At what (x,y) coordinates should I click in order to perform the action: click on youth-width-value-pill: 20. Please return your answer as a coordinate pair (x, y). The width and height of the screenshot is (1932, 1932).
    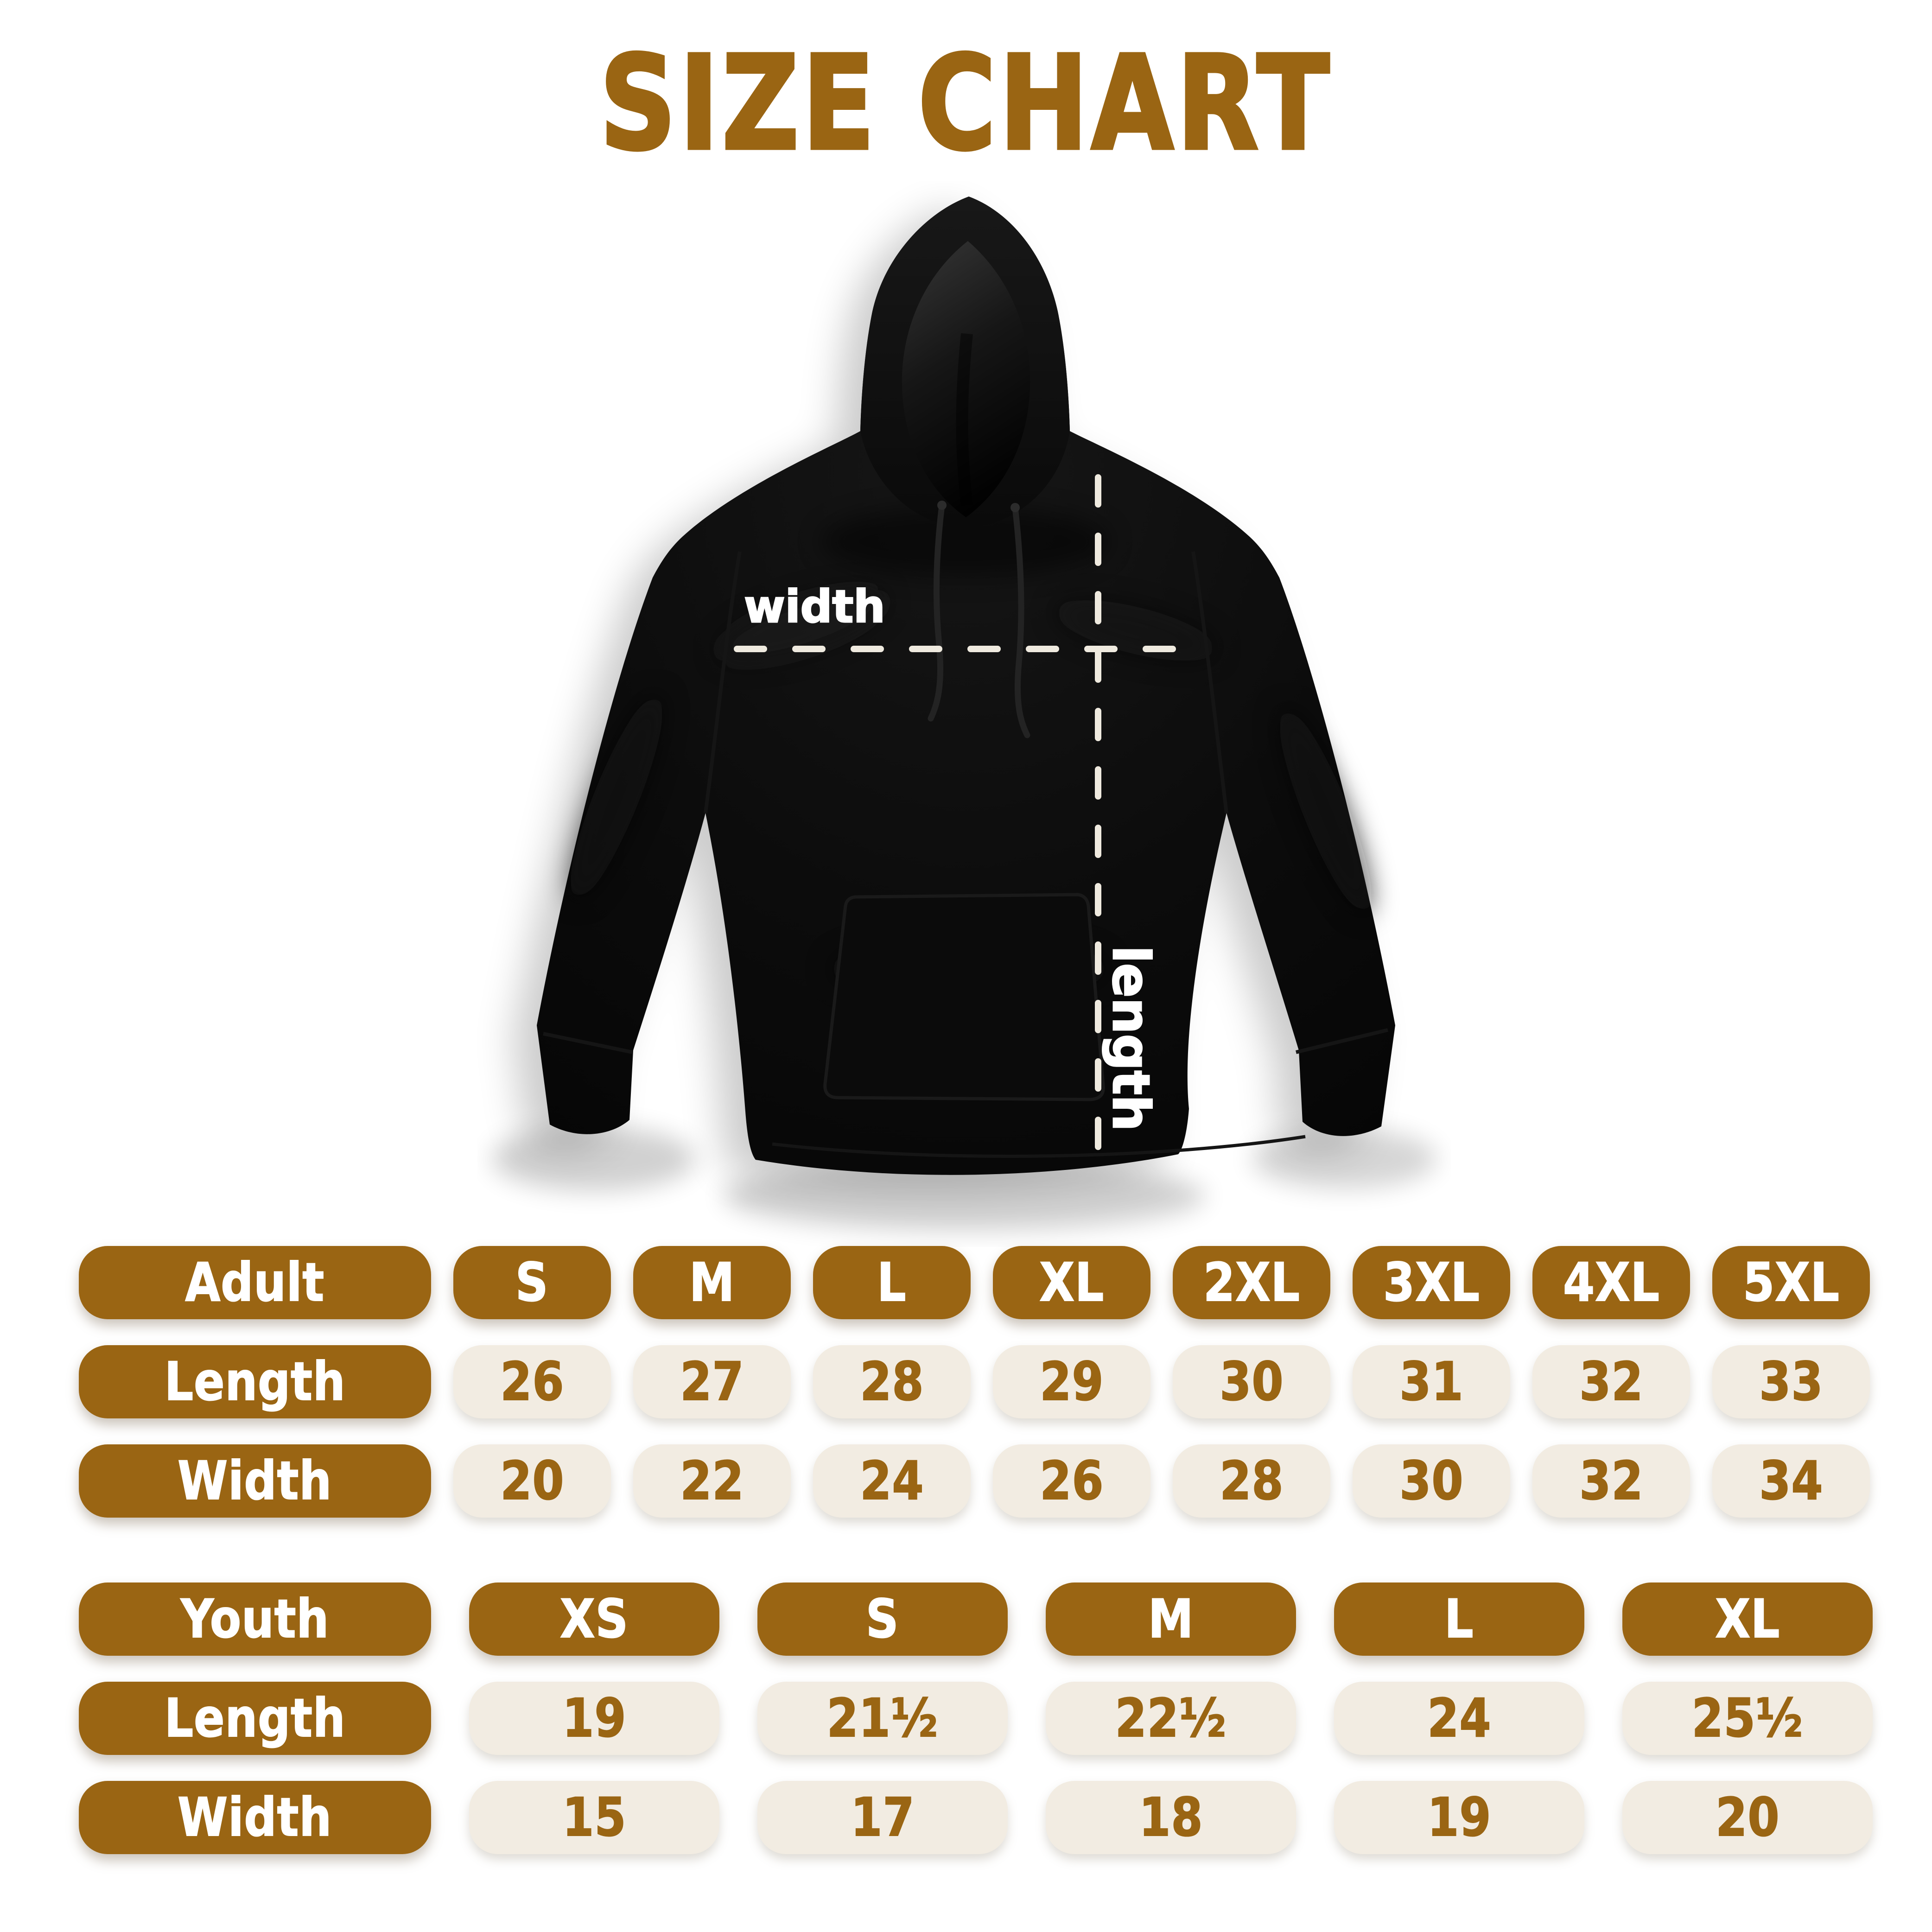
    Looking at the image, I should click on (1747, 1817).